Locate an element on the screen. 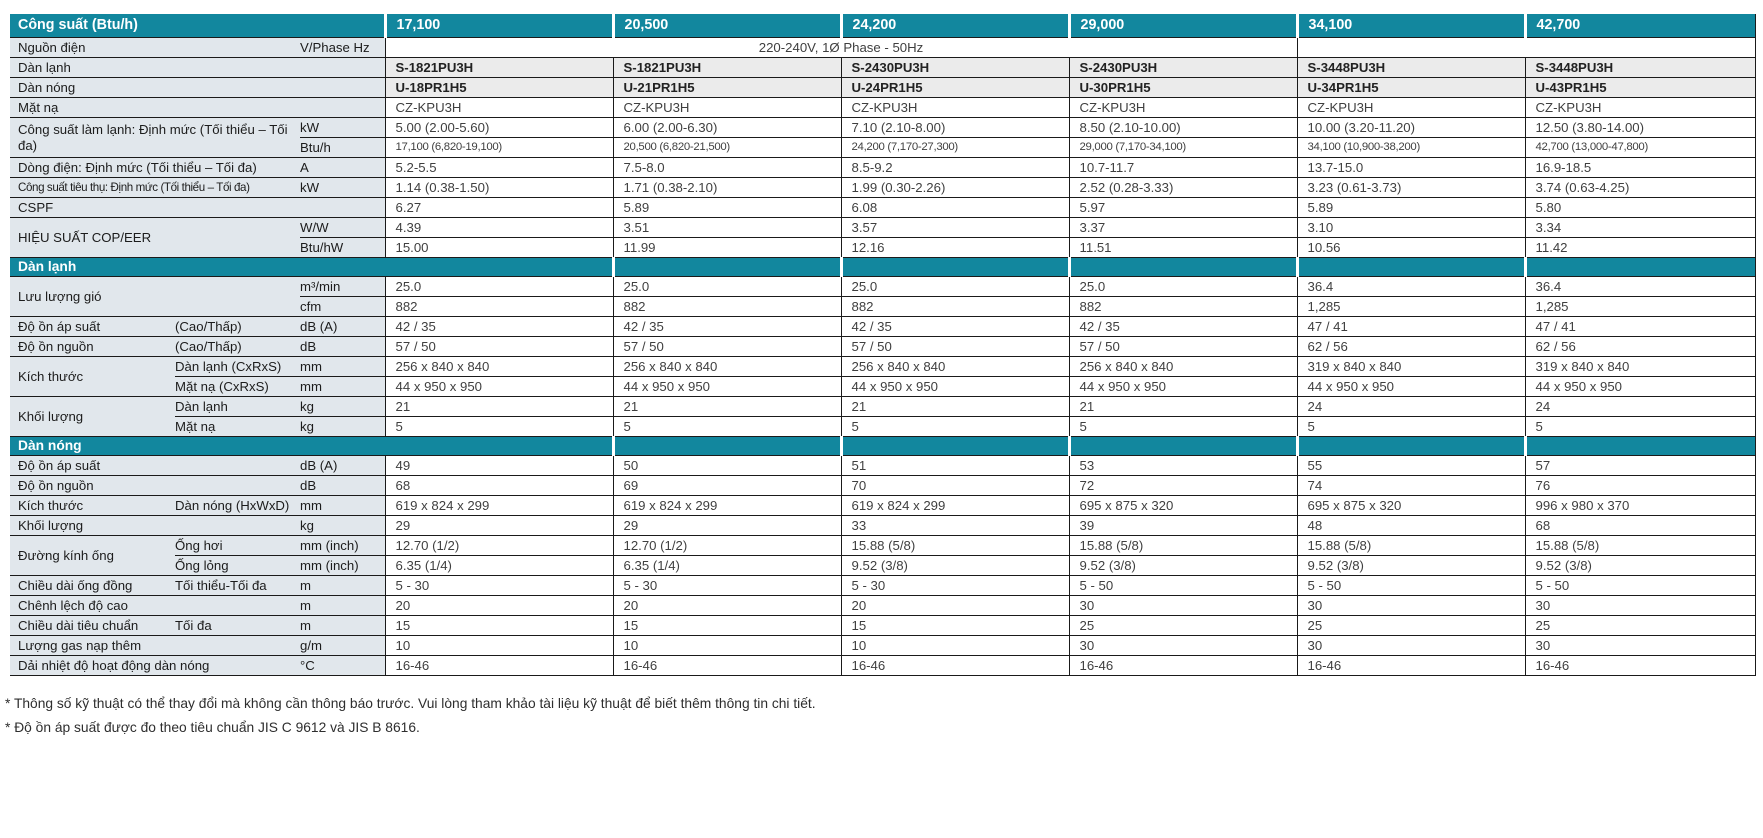  row-unit: m is located at coordinates (342, 625).